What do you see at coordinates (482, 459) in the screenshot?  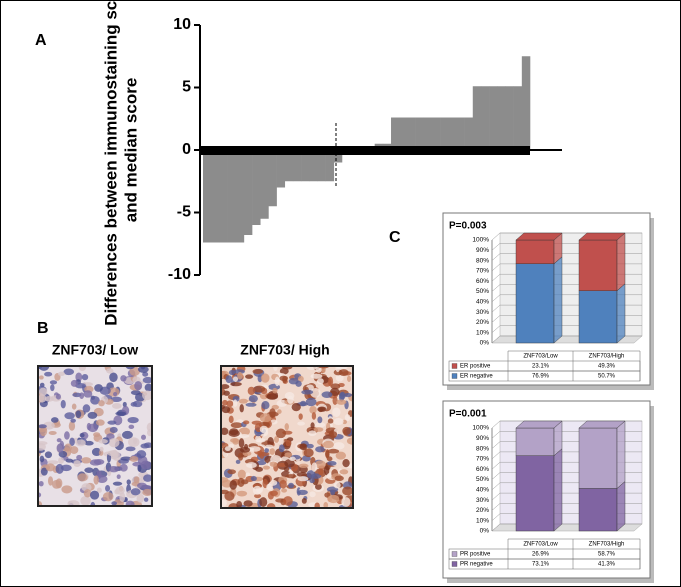 I see `y-tick-label: 70%` at bounding box center [482, 459].